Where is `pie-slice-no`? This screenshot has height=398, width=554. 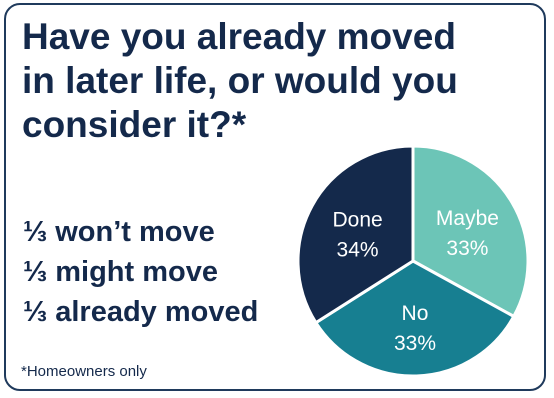 pie-slice-no is located at coordinates (414, 318).